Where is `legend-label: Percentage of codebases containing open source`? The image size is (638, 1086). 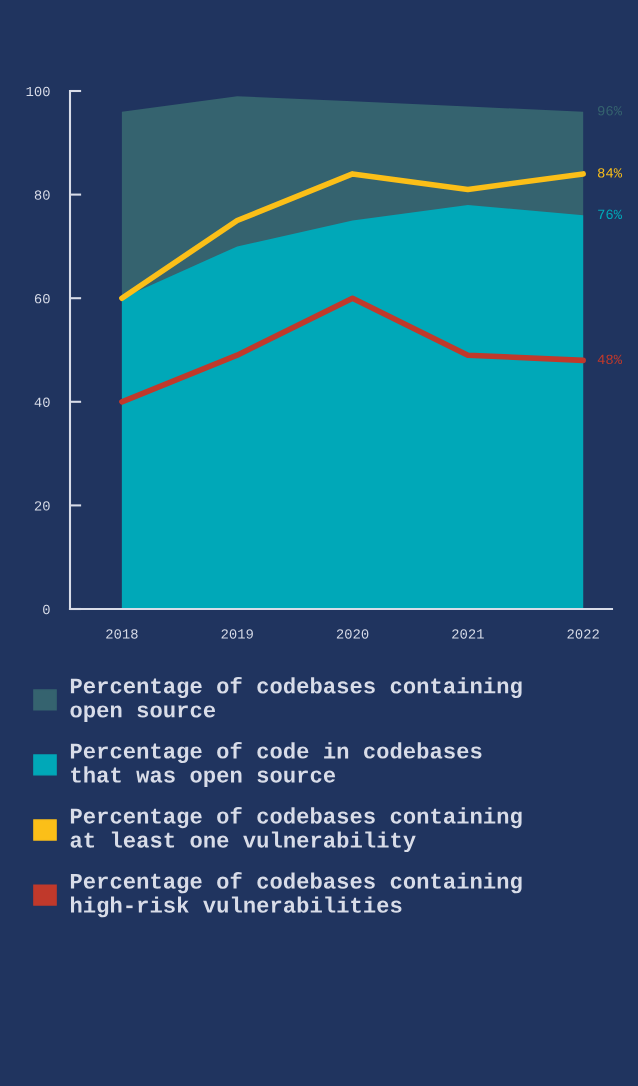
legend-label: Percentage of codebases containing open source is located at coordinates (296, 699).